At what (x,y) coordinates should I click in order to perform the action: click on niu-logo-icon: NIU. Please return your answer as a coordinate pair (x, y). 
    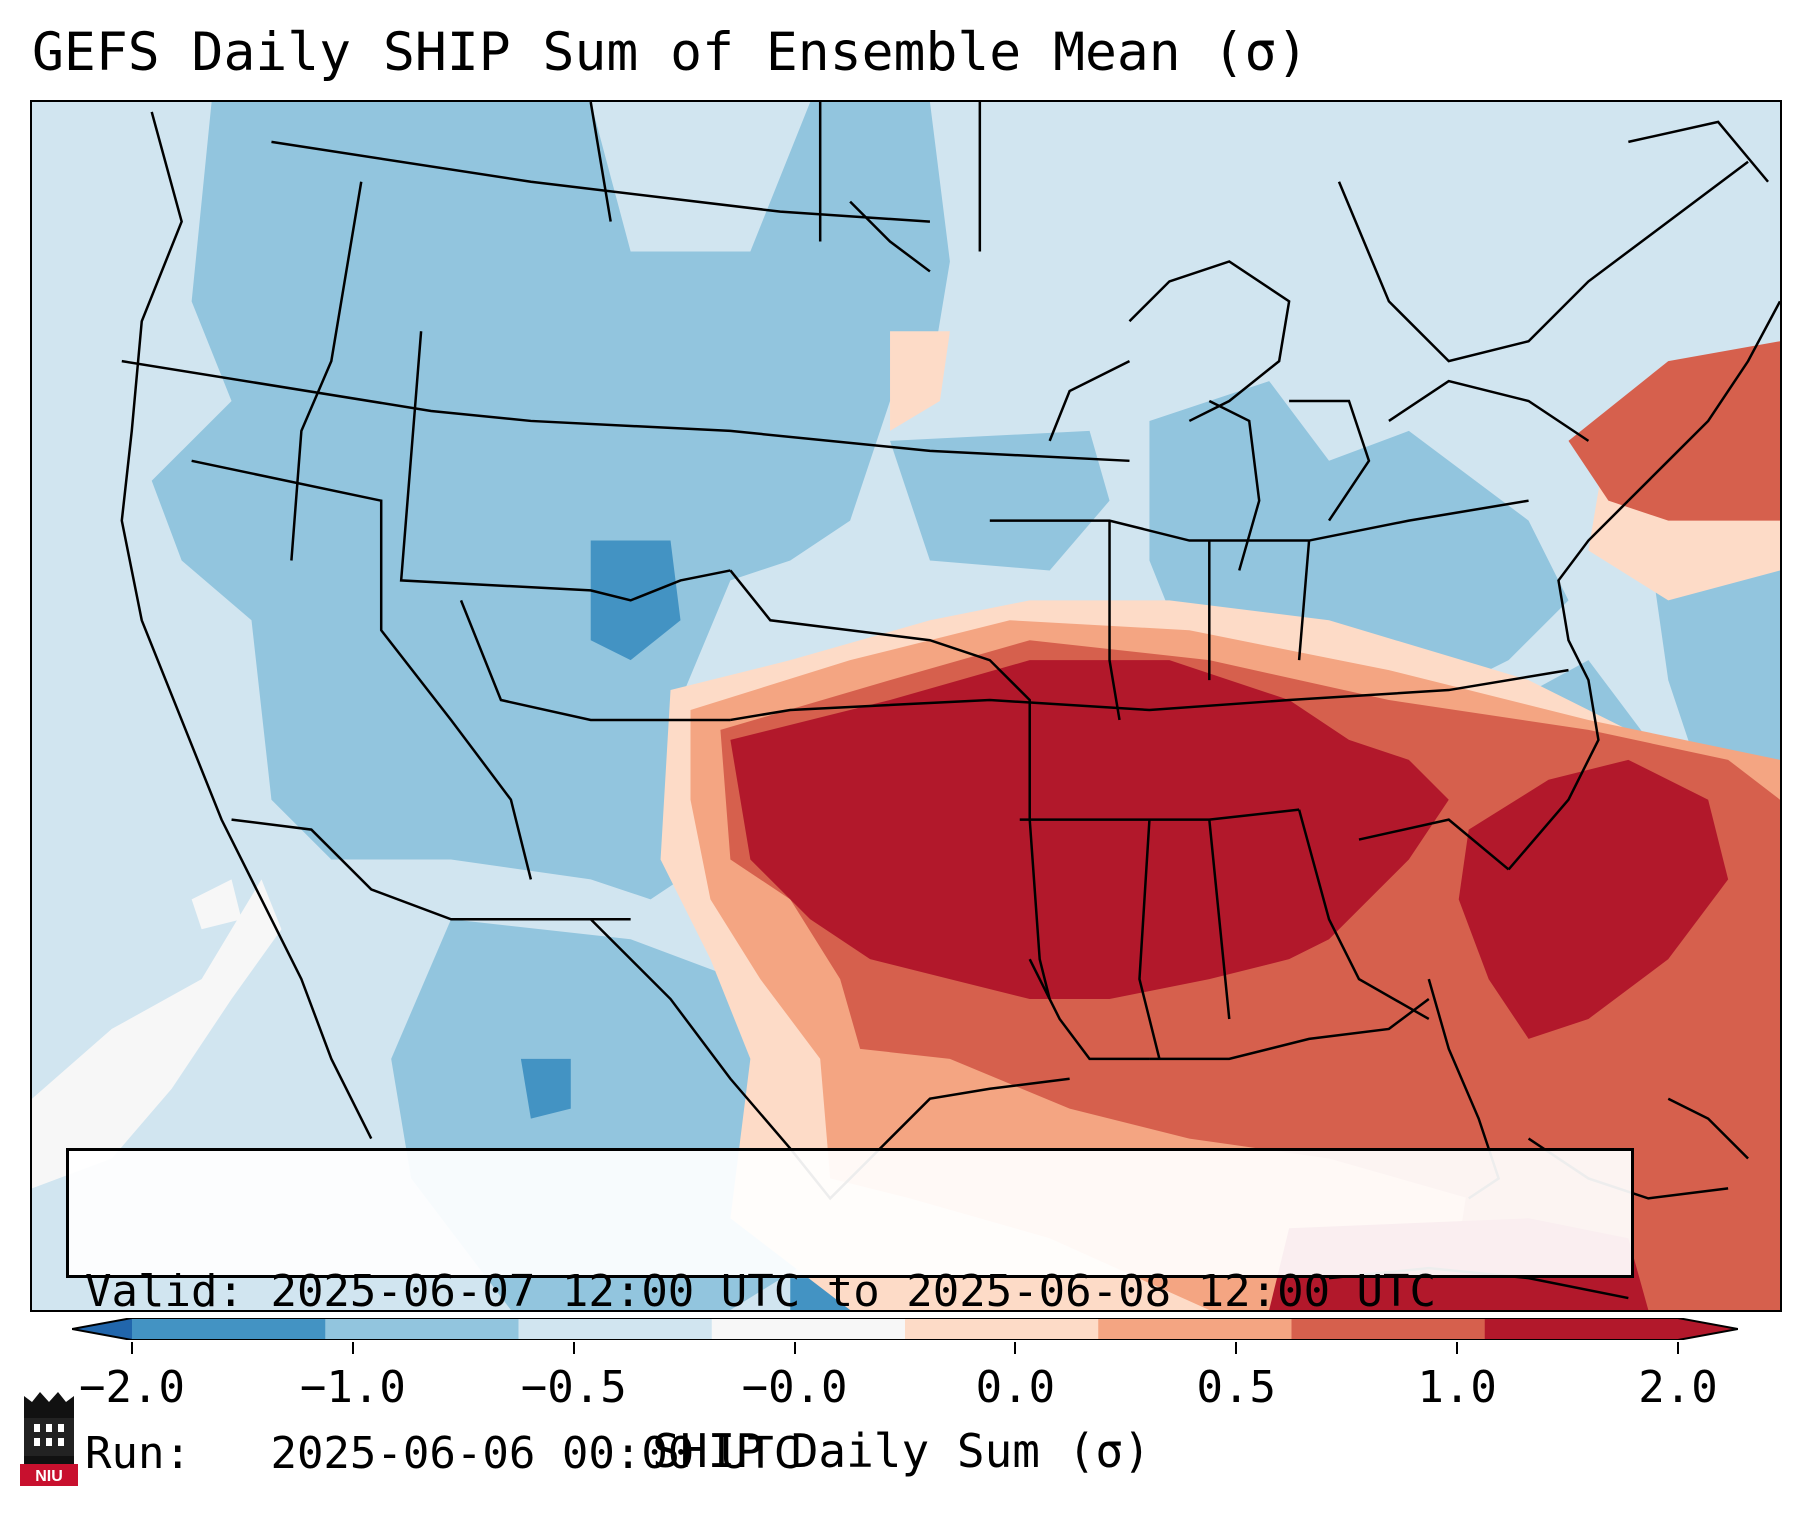
    Looking at the image, I should click on (49, 1439).